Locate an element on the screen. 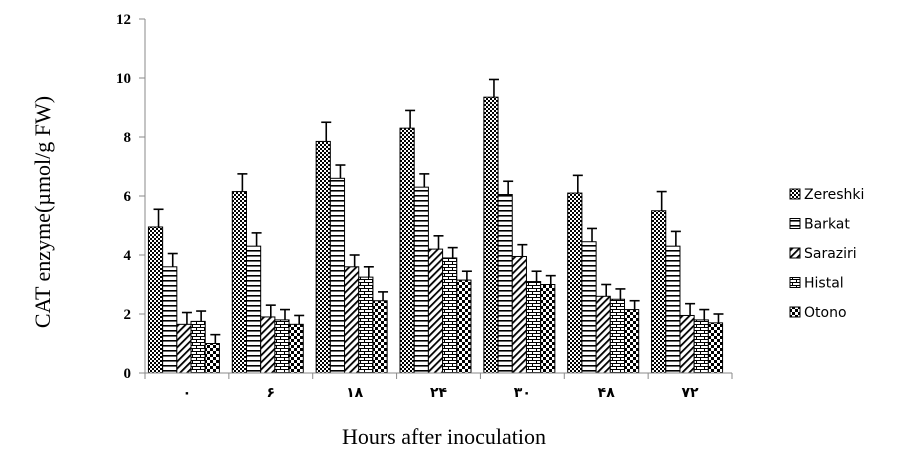  x-ticks: ۰ ۶ ۱۸ ۲۴ ۳۰ ۴۸ ۷۲ is located at coordinates (438, 387).